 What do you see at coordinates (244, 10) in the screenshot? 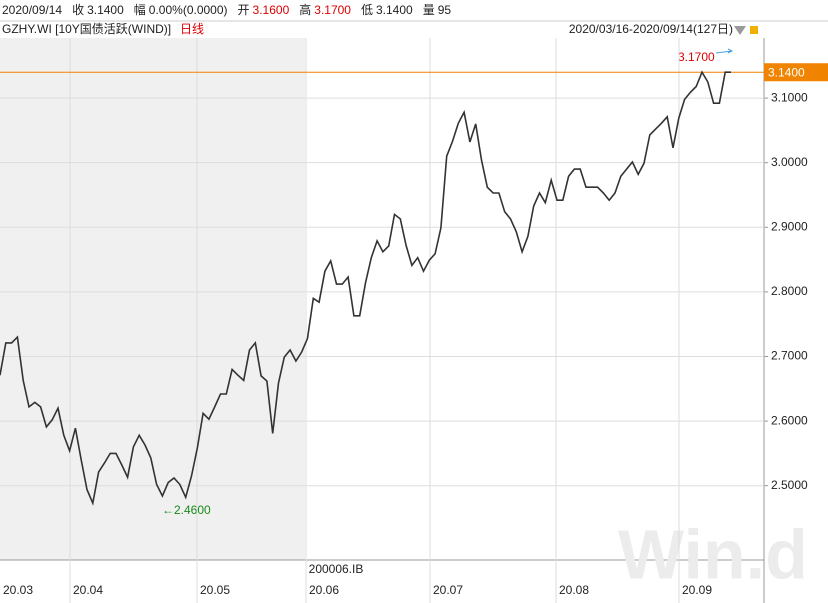
I see `header-text: 开` at bounding box center [244, 10].